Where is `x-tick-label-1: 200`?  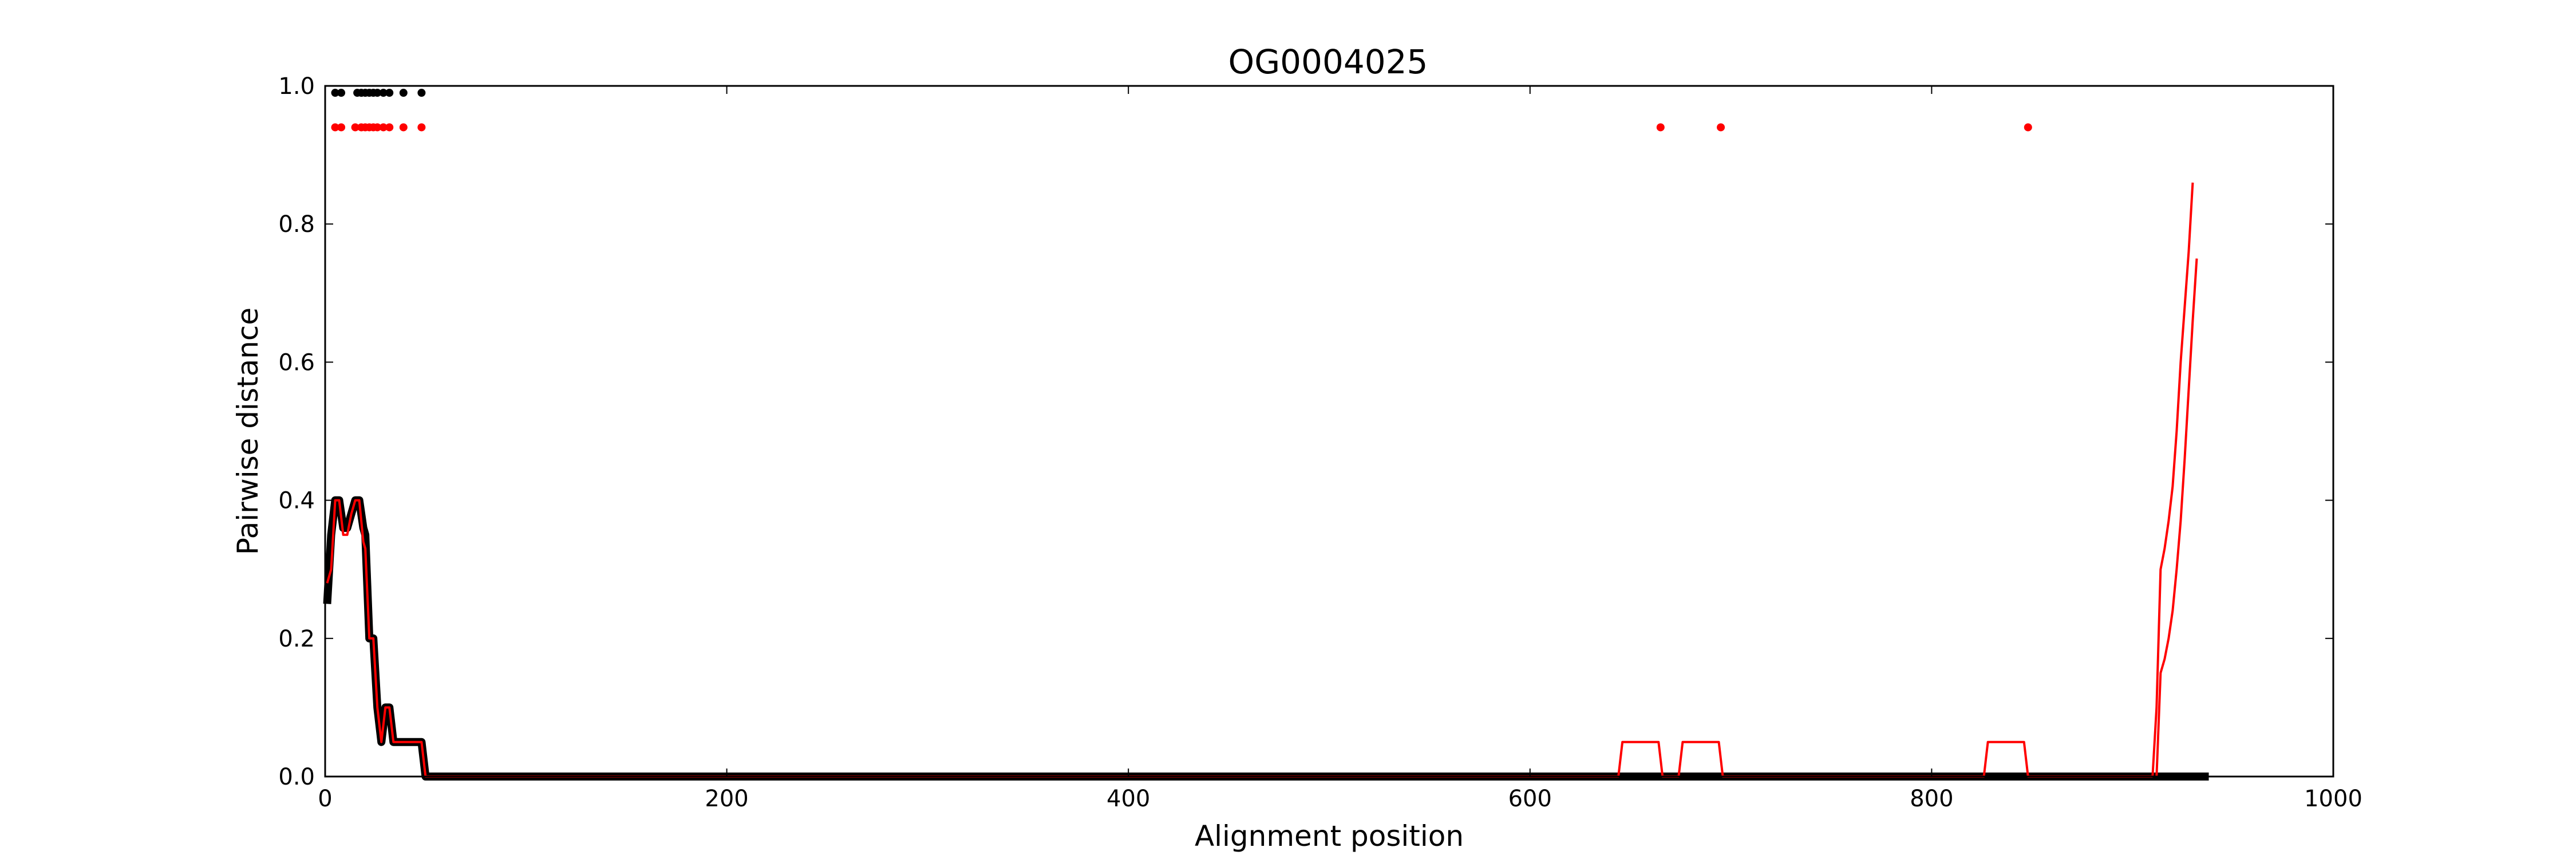
x-tick-label-1: 200 is located at coordinates (726, 799).